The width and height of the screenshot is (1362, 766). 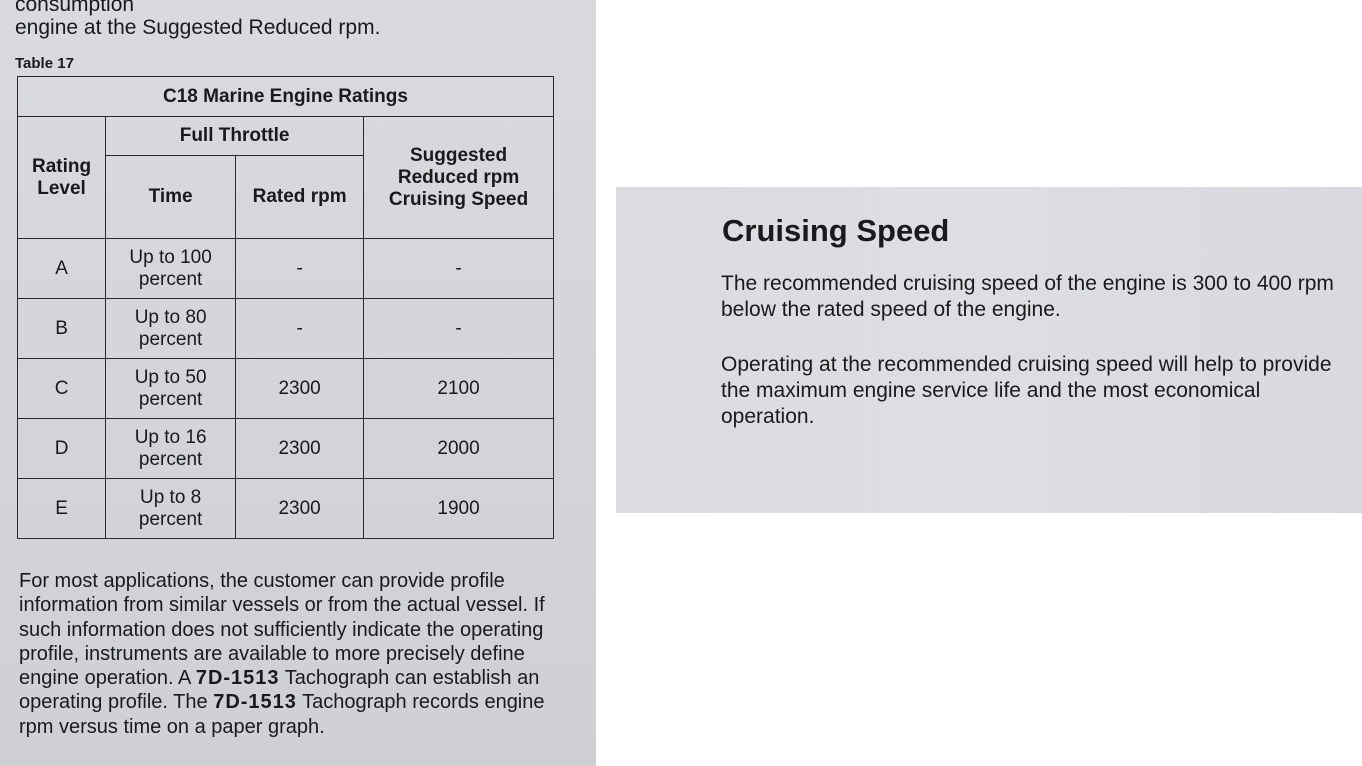 What do you see at coordinates (61, 388) in the screenshot?
I see `cell-level: C` at bounding box center [61, 388].